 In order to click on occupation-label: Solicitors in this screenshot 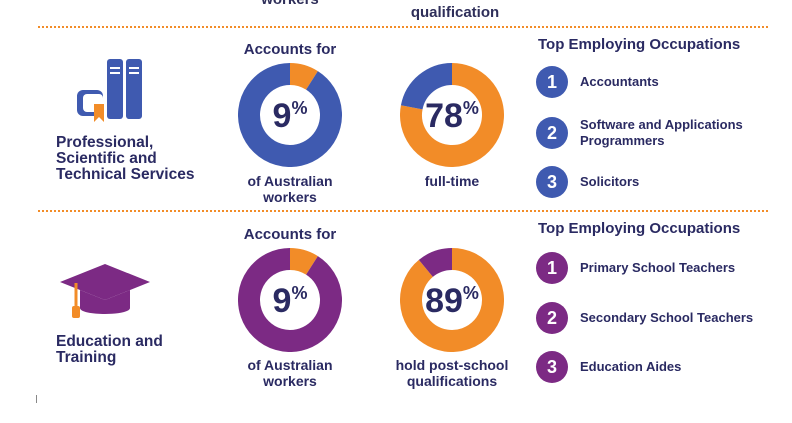, I will do `click(610, 181)`.